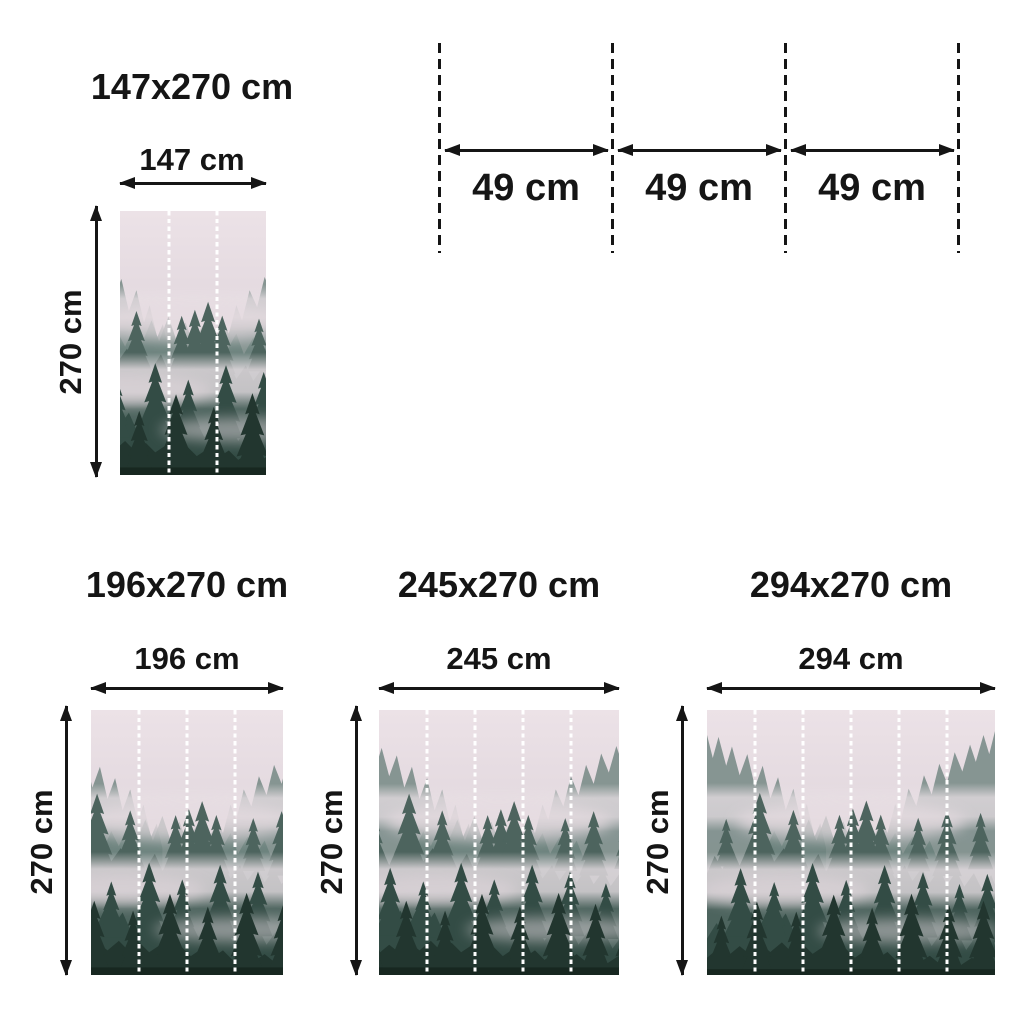 The width and height of the screenshot is (1024, 1024). Describe the element at coordinates (192, 86) in the screenshot. I see `size-title: 147x270 cm` at that location.